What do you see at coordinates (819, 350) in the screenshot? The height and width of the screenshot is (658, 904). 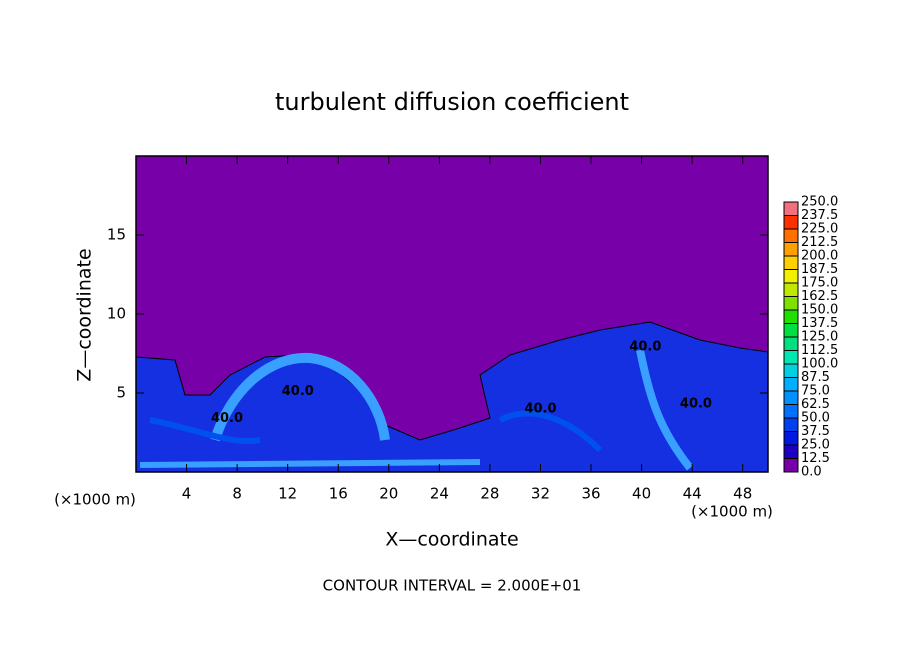 I see `colorbar-label: 112.5` at bounding box center [819, 350].